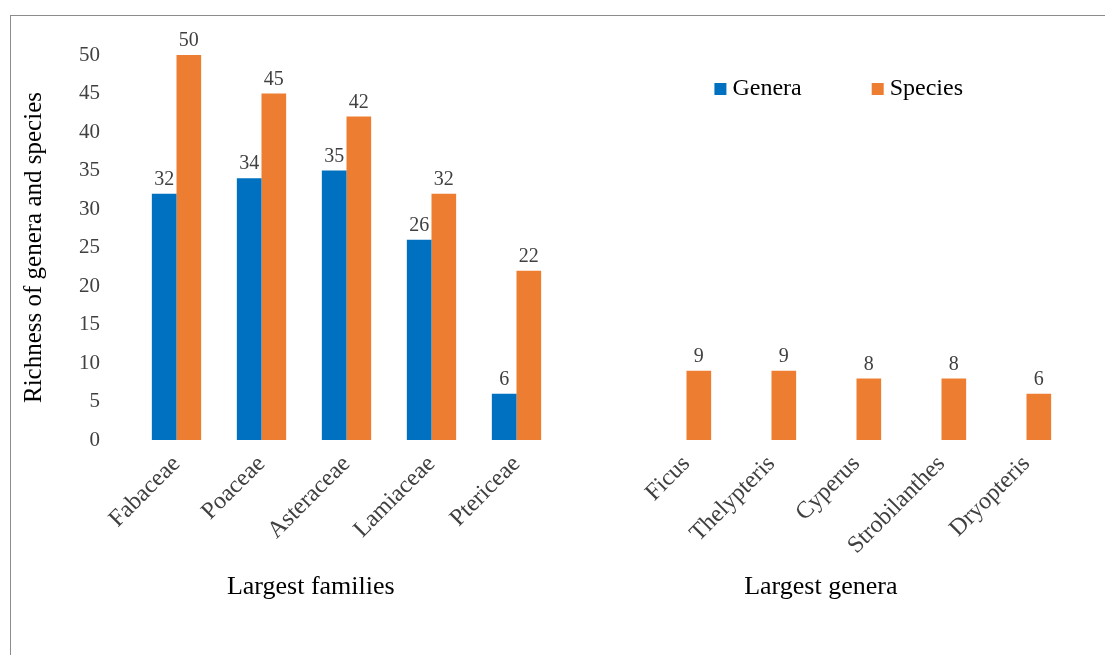  I want to click on data-label: 22, so click(528, 254).